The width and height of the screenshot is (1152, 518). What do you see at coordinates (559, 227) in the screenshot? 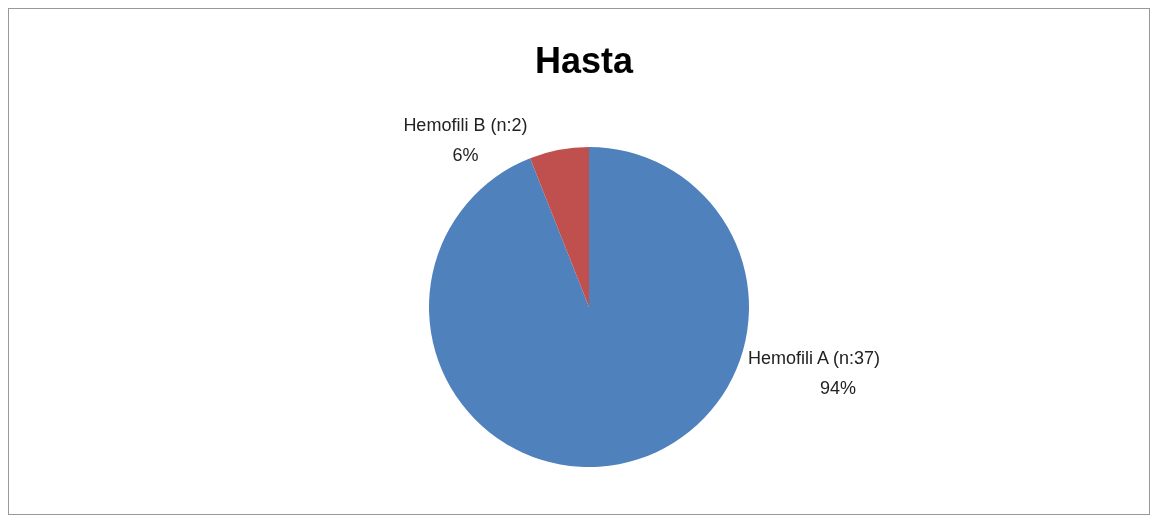
I see `pie-slice` at bounding box center [559, 227].